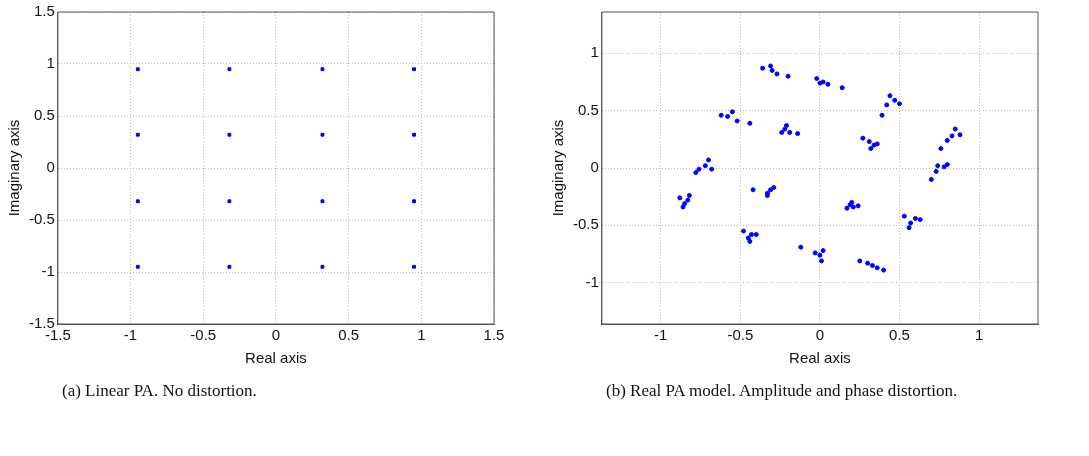  Describe the element at coordinates (159, 391) in the screenshot. I see `text: (a) Linear PA. No distortion.` at that location.